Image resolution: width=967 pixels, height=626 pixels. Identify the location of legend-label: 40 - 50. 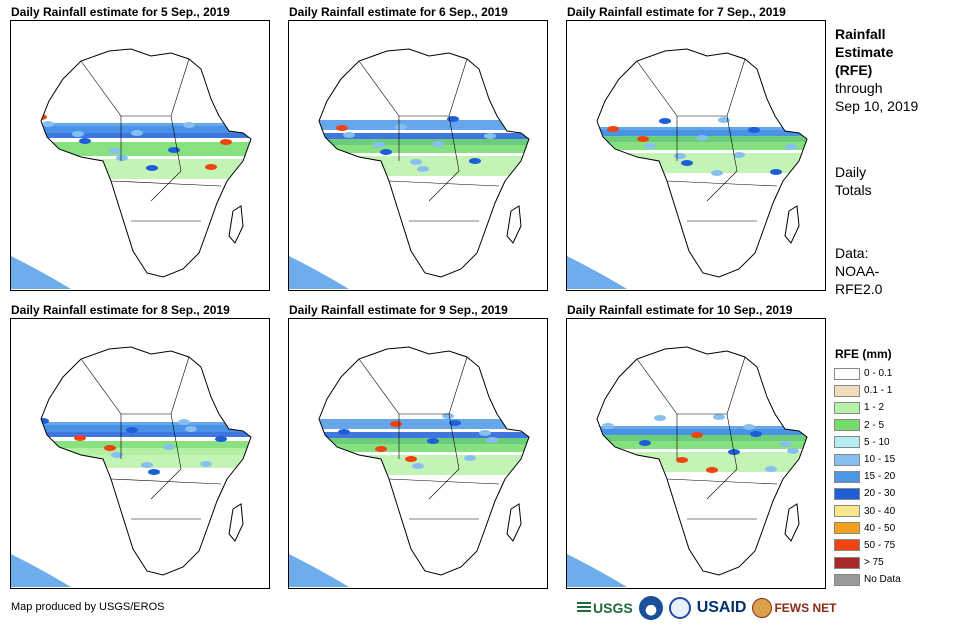
(880, 528).